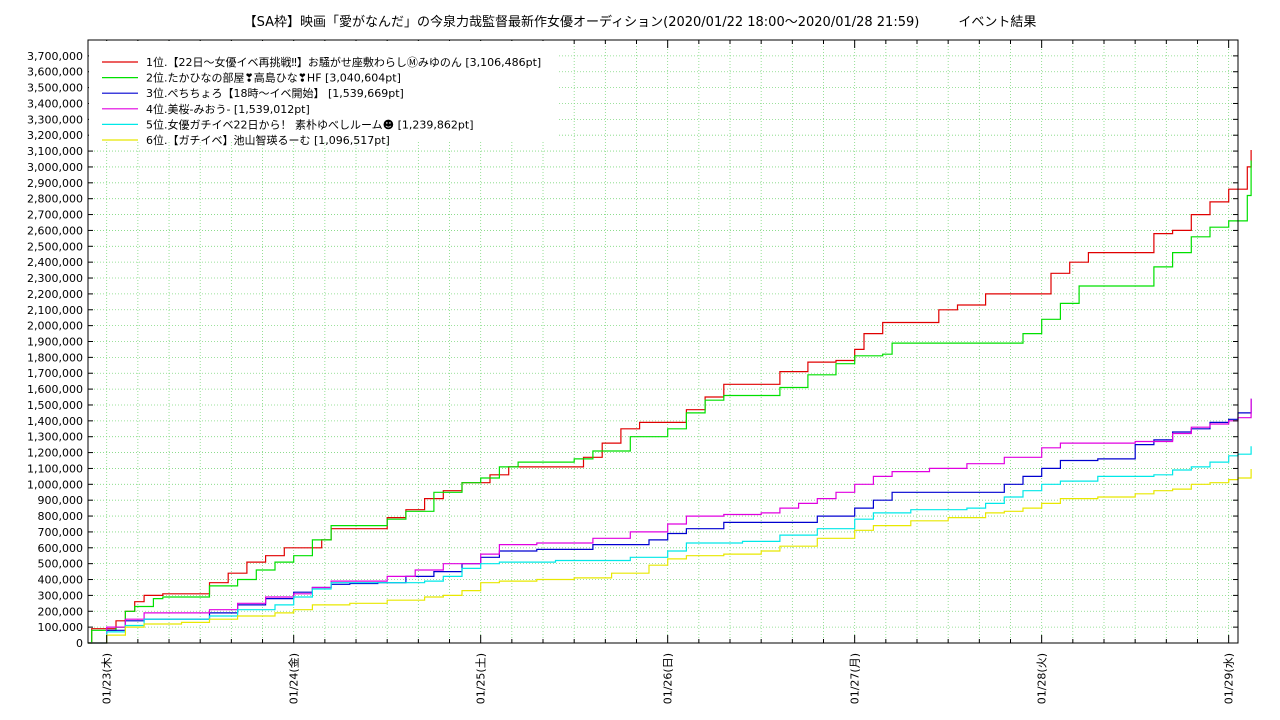 This screenshot has height=720, width=1280. I want to click on y-tick-label: 2,100,000, so click(55, 310).